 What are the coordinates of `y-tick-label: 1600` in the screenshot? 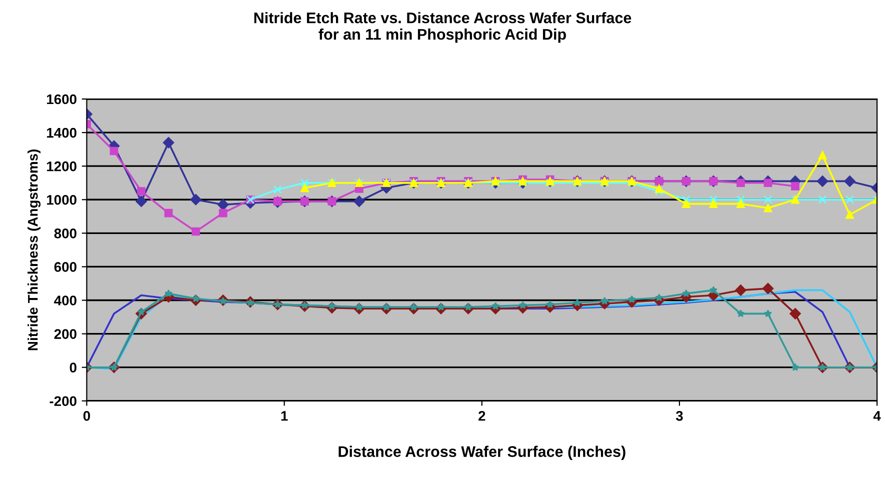 It's located at (61, 99).